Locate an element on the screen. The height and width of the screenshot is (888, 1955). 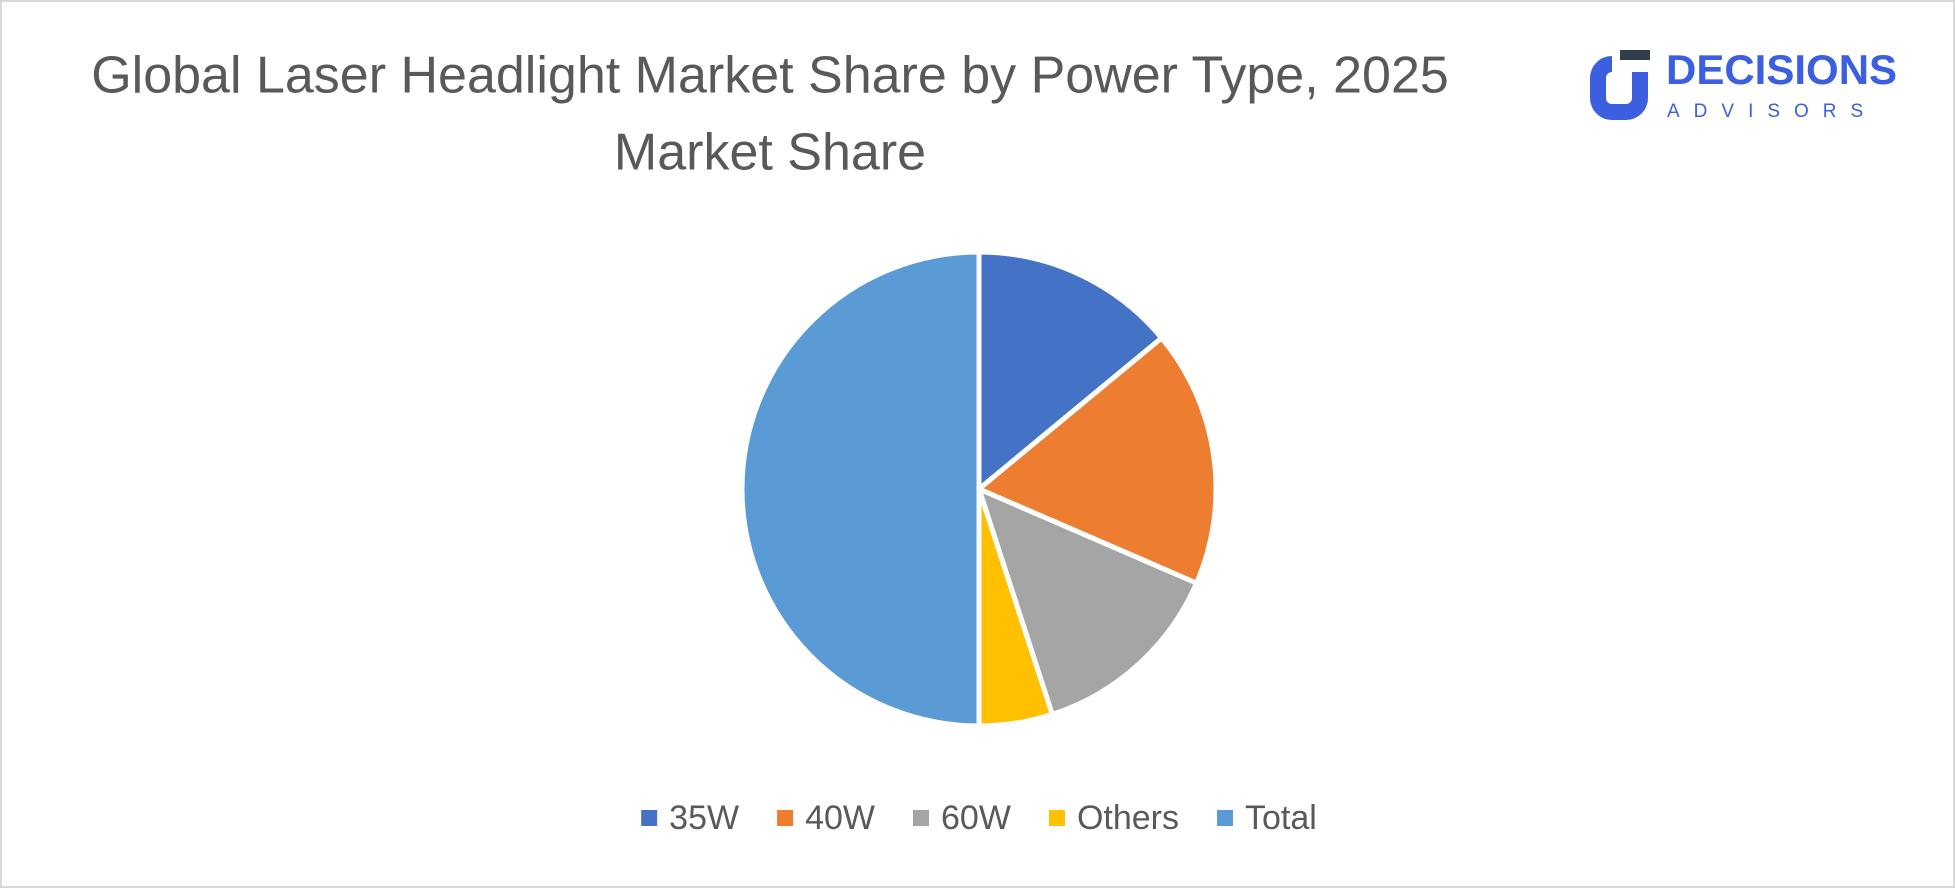
logo-icon is located at coordinates (1619, 88).